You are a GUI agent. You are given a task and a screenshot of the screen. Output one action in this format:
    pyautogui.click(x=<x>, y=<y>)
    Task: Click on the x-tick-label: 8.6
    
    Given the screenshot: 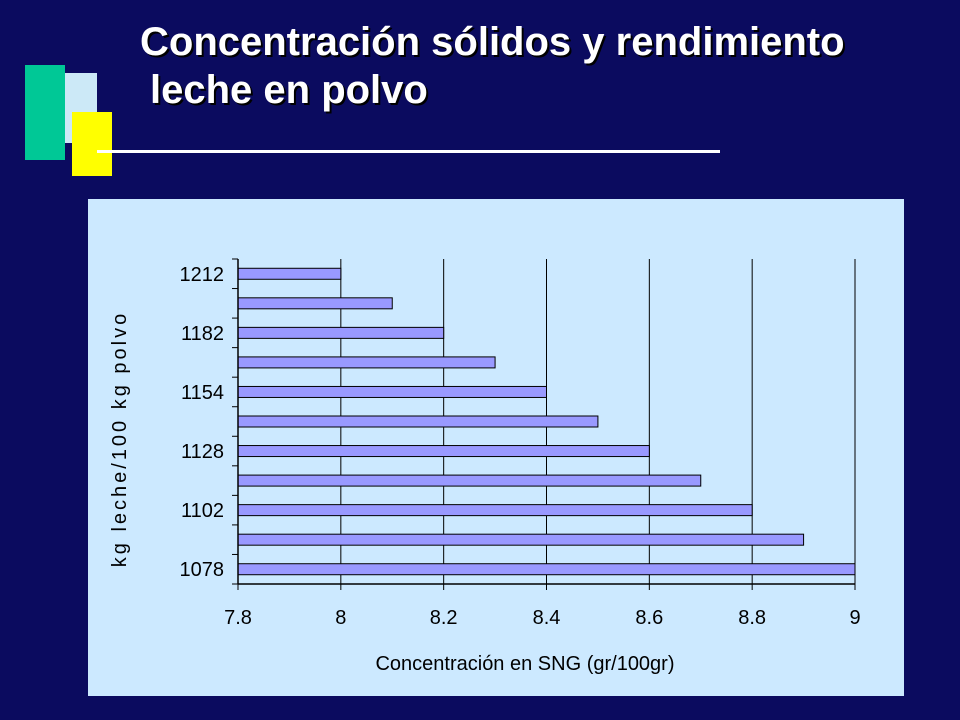 What is the action you would take?
    pyautogui.click(x=649, y=618)
    